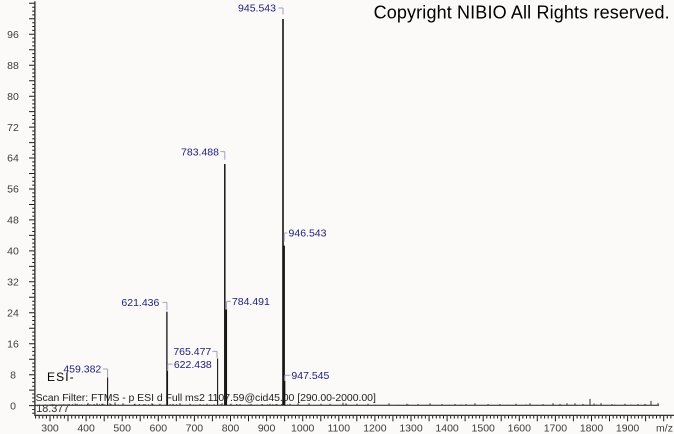  I want to click on svg-text: 1100, so click(339, 428).